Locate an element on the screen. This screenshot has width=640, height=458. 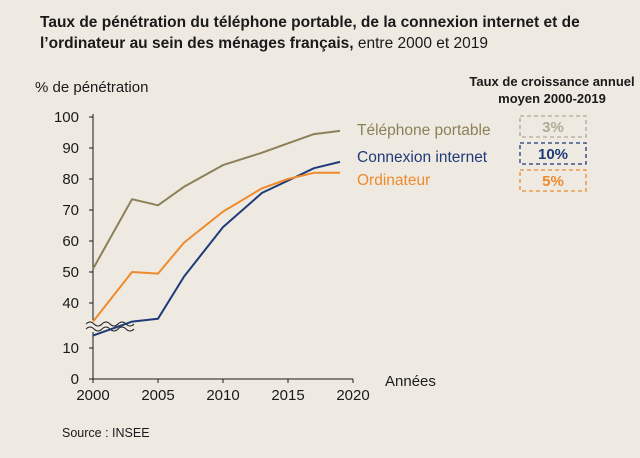
source-note: Source : INSEE is located at coordinates (106, 433).